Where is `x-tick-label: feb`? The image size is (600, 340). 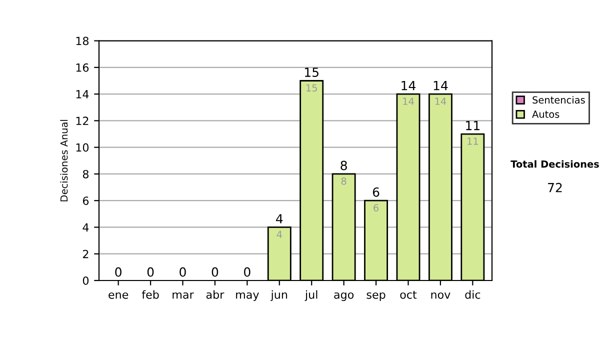
x-tick-label: feb is located at coordinates (150, 294).